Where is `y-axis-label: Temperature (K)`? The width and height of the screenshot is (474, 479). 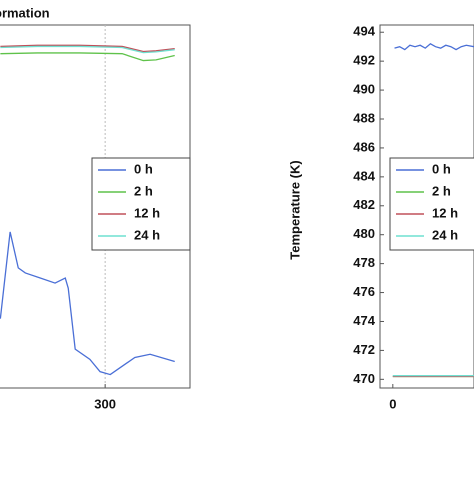 y-axis-label: Temperature (K) is located at coordinates (294, 209).